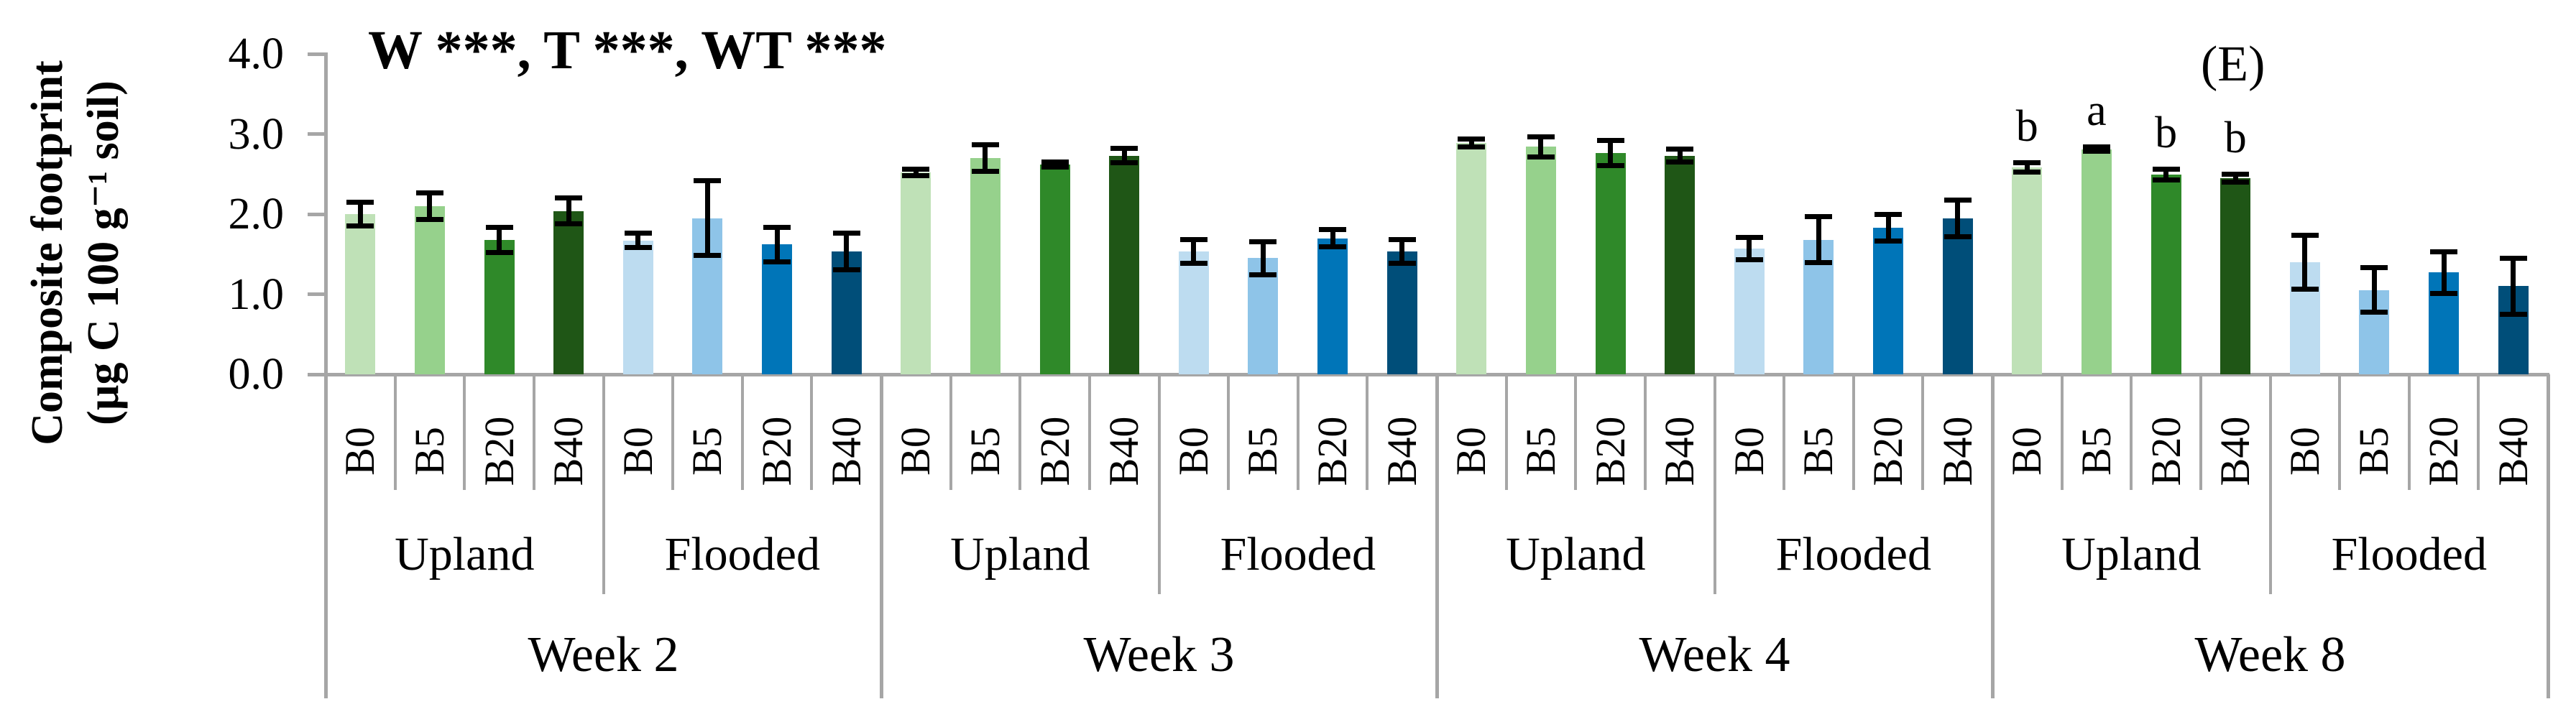 The height and width of the screenshot is (717, 2576). What do you see at coordinates (1749, 311) in the screenshot?
I see `bar-week4-flooded-b0` at bounding box center [1749, 311].